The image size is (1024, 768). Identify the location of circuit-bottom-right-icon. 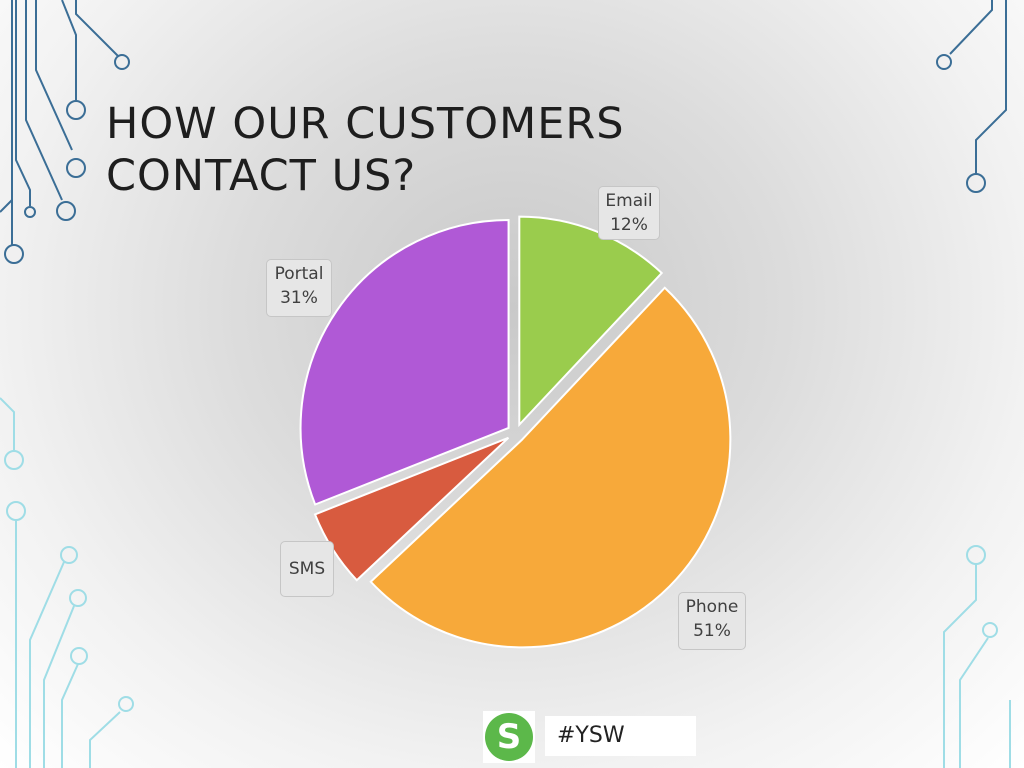
(977, 656).